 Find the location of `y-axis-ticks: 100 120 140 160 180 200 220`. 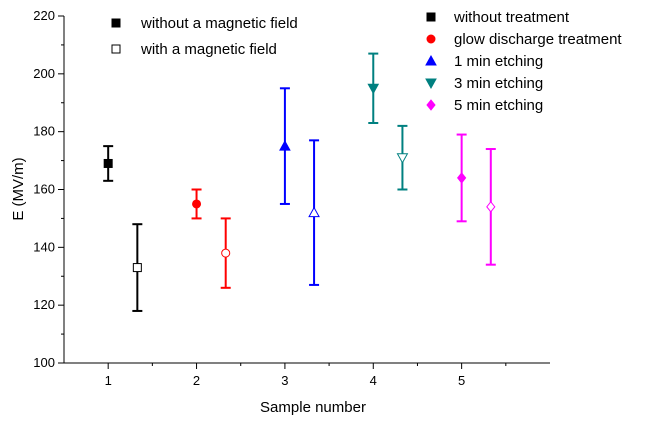

y-axis-ticks: 100 120 140 160 180 200 220 is located at coordinates (48, 189).